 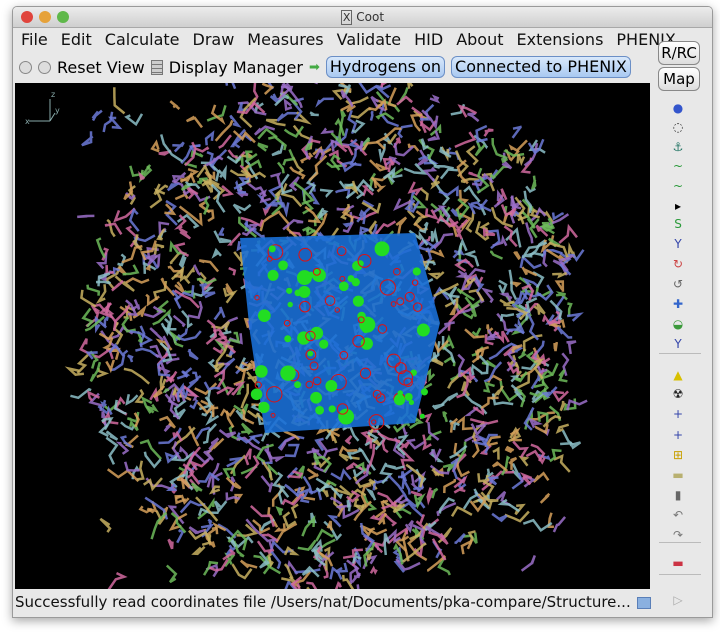 I want to click on menu-edit: Edit, so click(x=76, y=39).